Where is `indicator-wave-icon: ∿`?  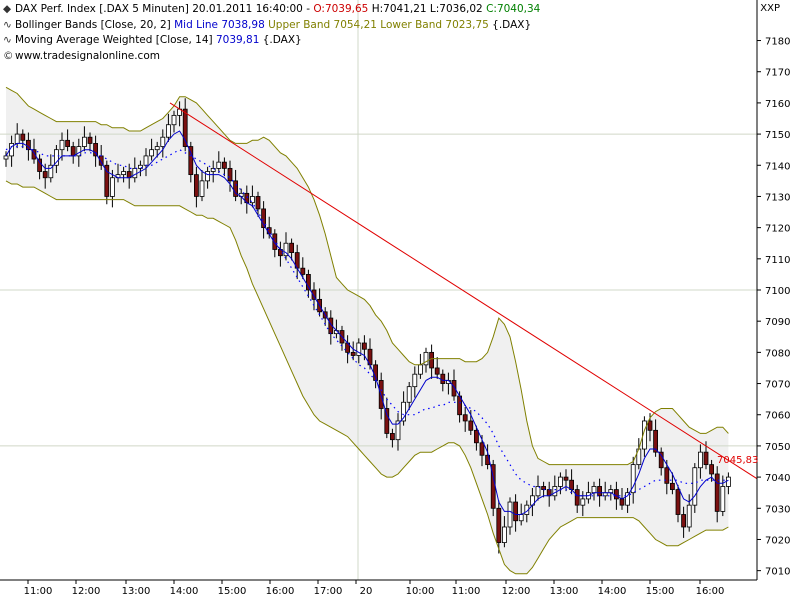
indicator-wave-icon: ∿ is located at coordinates (7, 24).